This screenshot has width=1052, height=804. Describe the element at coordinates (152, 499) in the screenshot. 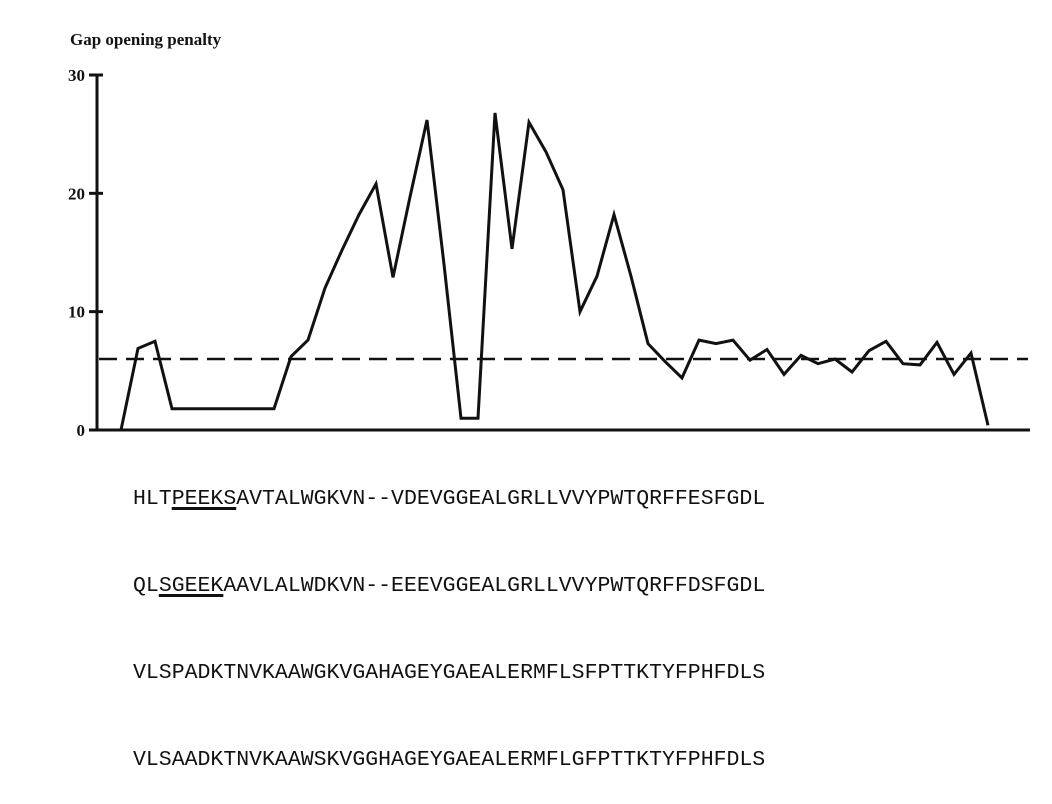

I see `sequence-segment: HLT` at that location.